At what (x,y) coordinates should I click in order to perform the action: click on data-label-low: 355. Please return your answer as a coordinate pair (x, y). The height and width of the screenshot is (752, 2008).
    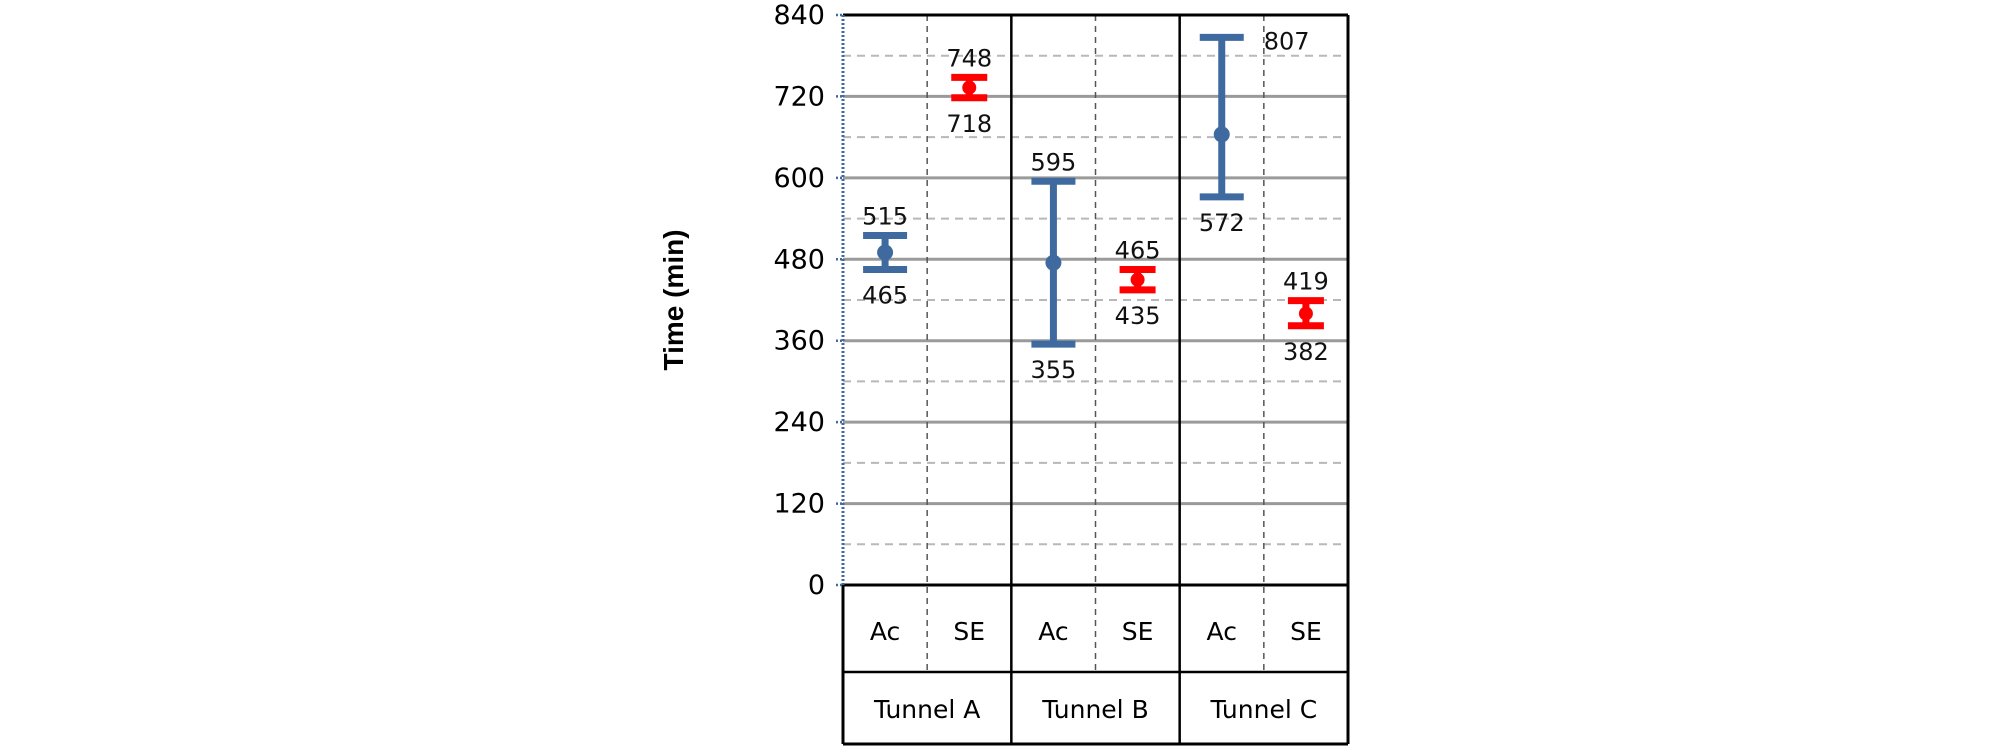
    Looking at the image, I should click on (1054, 370).